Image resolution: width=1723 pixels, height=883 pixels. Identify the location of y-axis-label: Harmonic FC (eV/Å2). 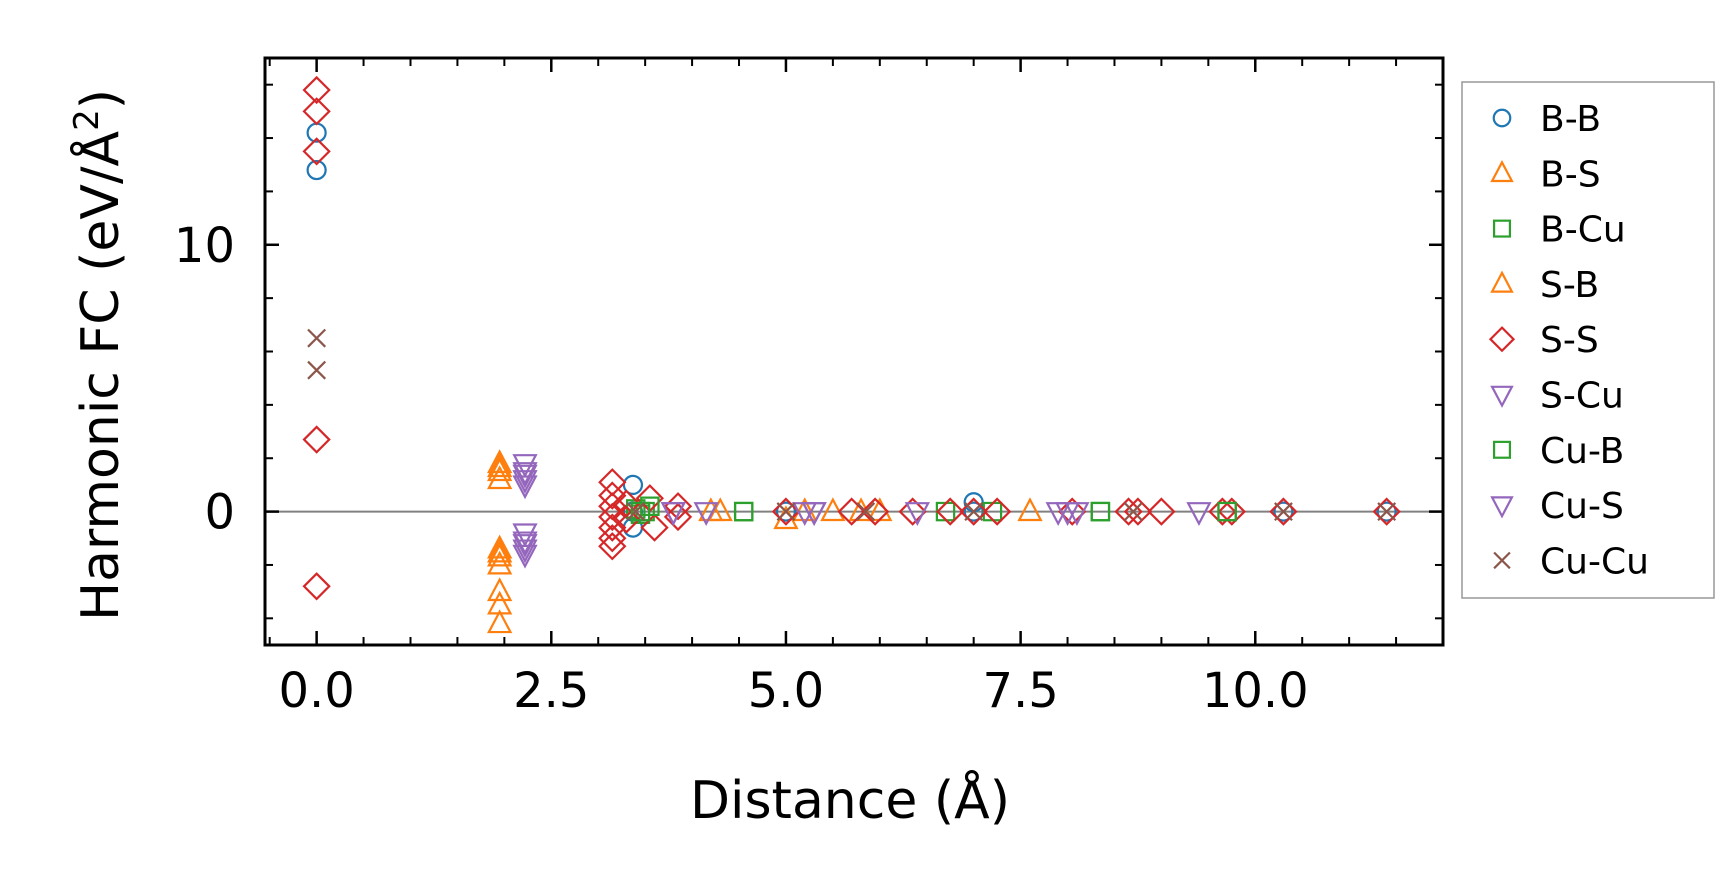
(99, 355).